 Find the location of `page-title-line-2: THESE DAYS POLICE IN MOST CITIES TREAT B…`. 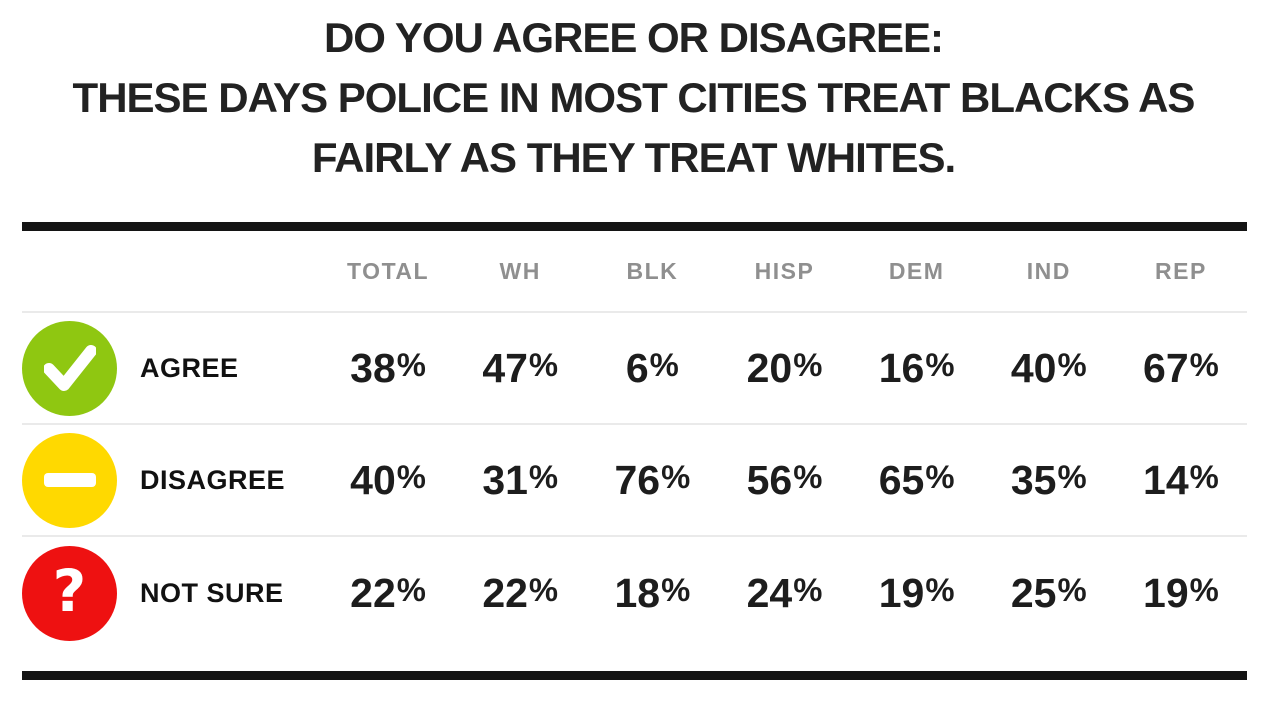

page-title-line-2: THESE DAYS POLICE IN MOST CITIES TREAT B… is located at coordinates (634, 97).